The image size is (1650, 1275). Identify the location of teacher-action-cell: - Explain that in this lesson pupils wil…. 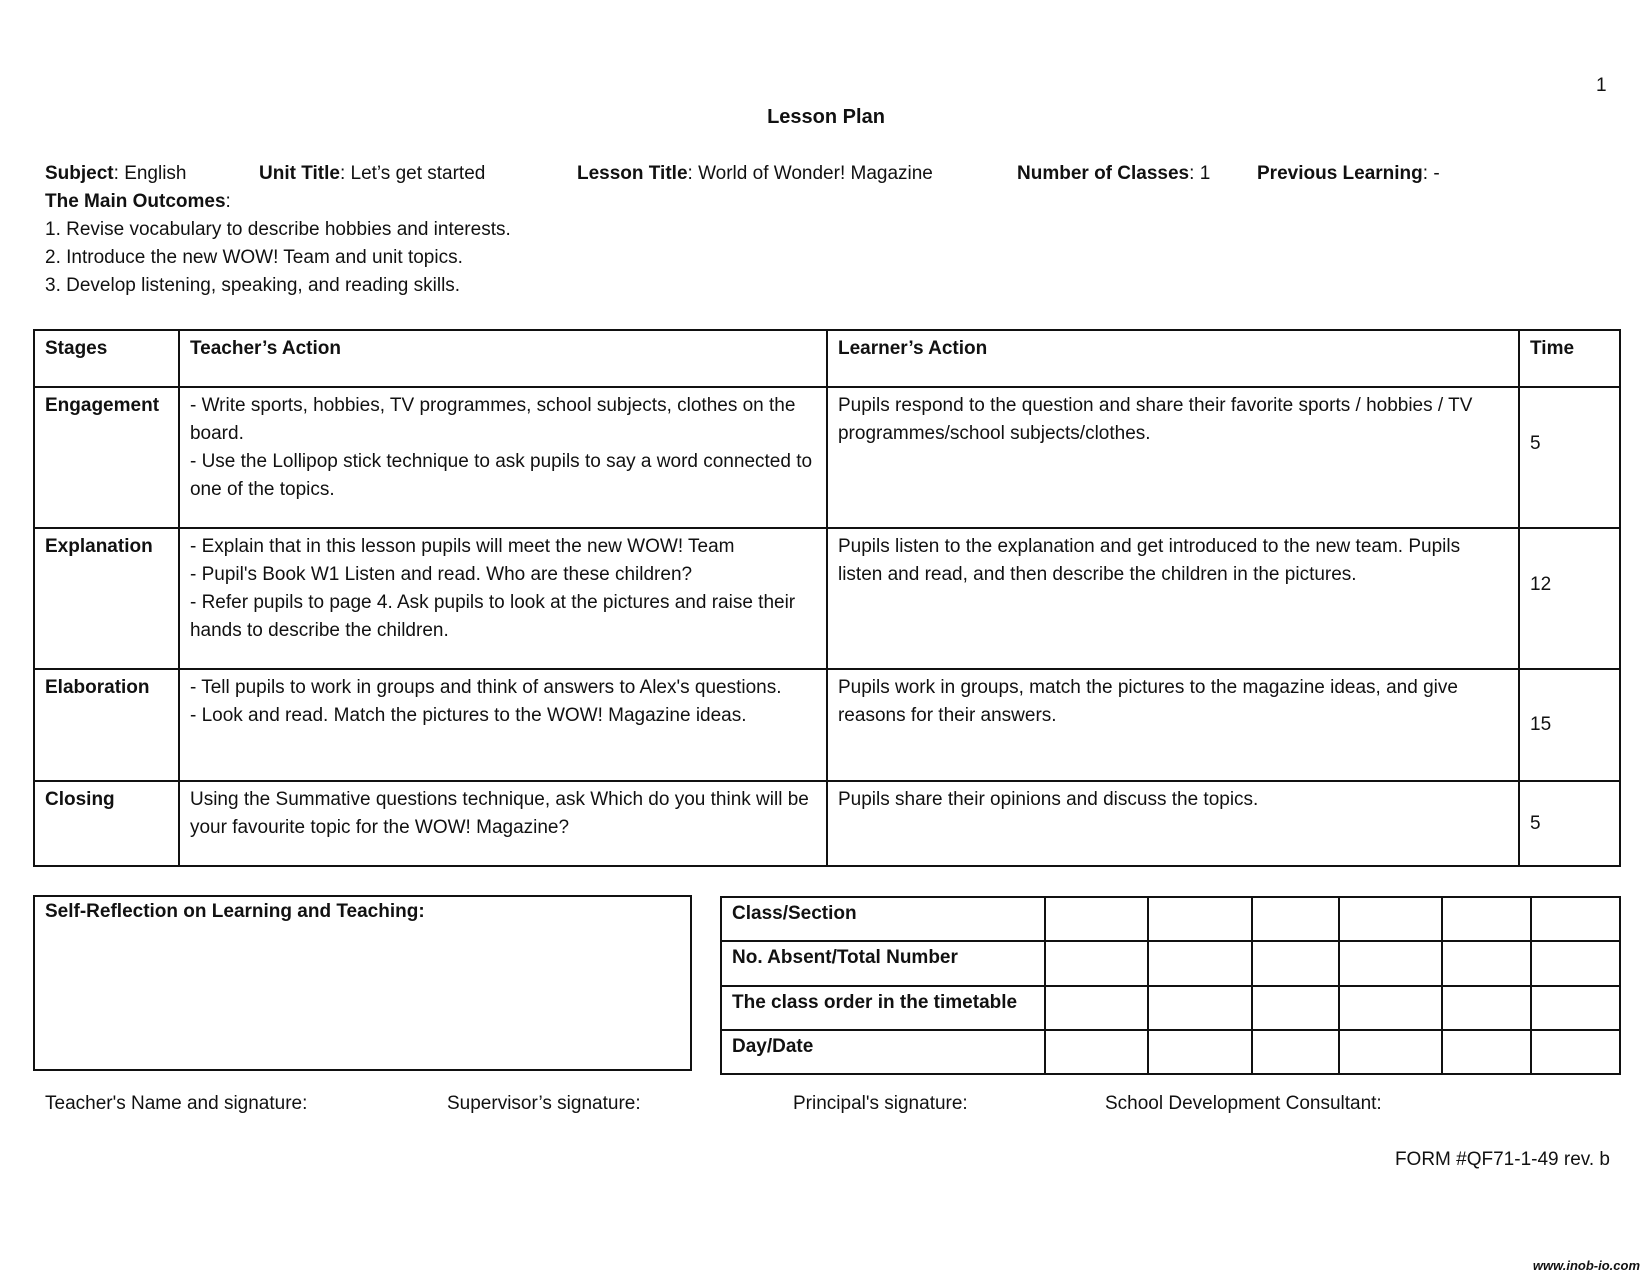
(502, 598).